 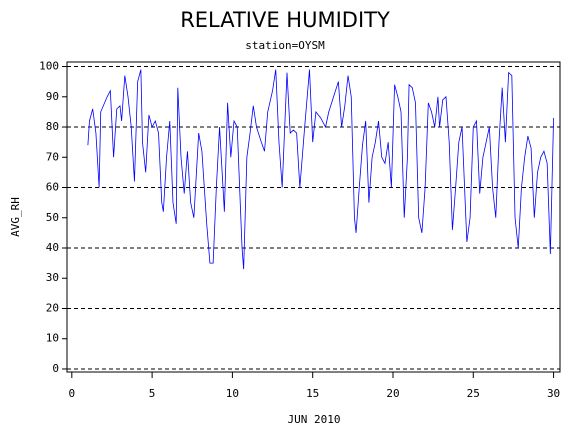 What do you see at coordinates (285, 20) in the screenshot?
I see `chart-title: RELATIVE HUMIDITY` at bounding box center [285, 20].